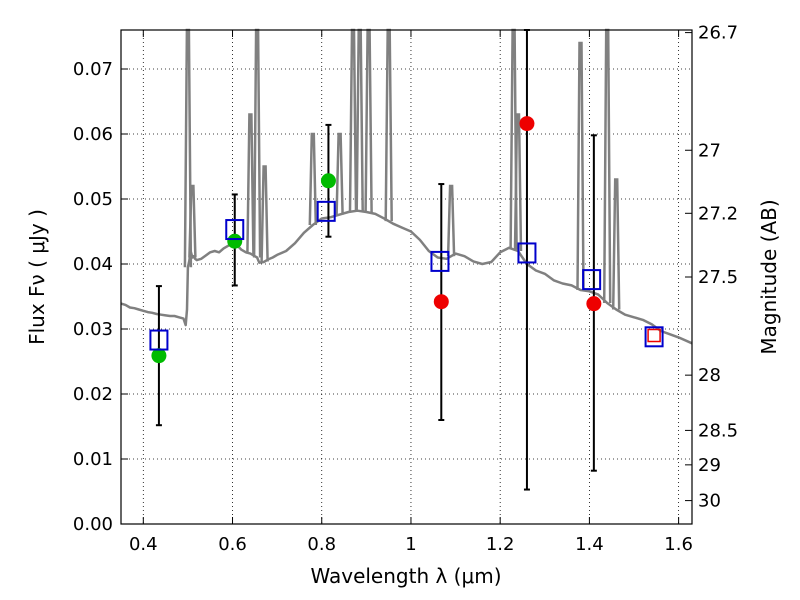 Image resolution: width=800 pixels, height=600 pixels. Describe the element at coordinates (709, 501) in the screenshot. I see `right-tick-label: 30` at that location.